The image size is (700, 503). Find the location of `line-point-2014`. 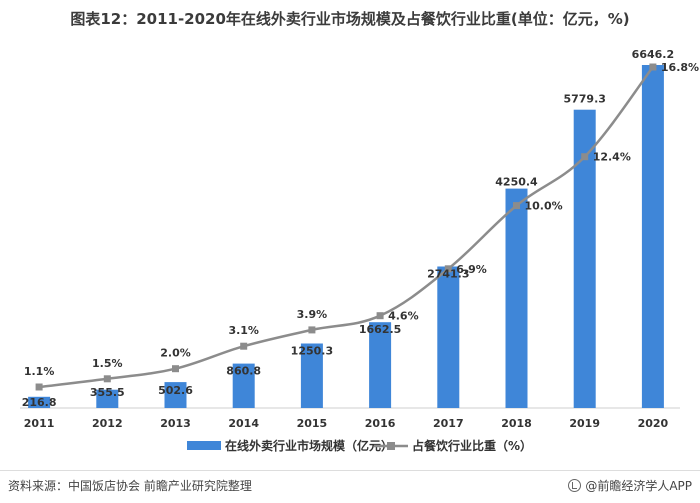

line-point-2014 is located at coordinates (244, 346).